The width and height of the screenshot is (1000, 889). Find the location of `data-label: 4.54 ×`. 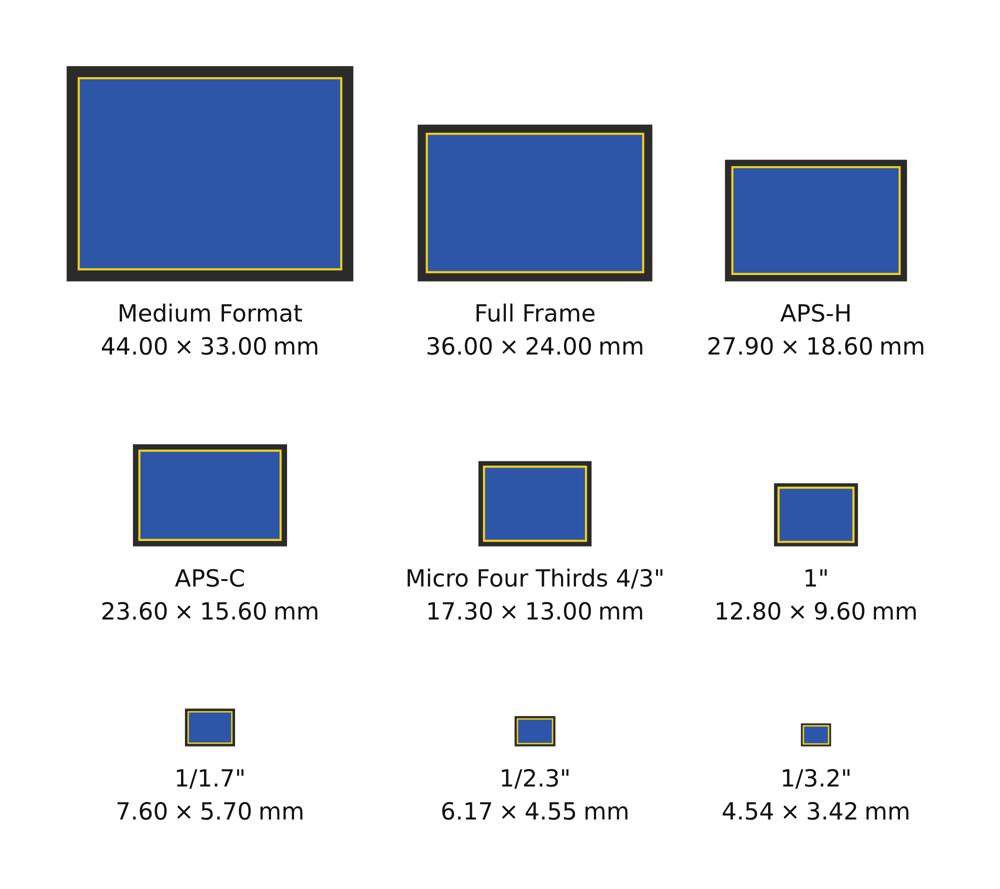

data-label: 4.54 × is located at coordinates (759, 811).